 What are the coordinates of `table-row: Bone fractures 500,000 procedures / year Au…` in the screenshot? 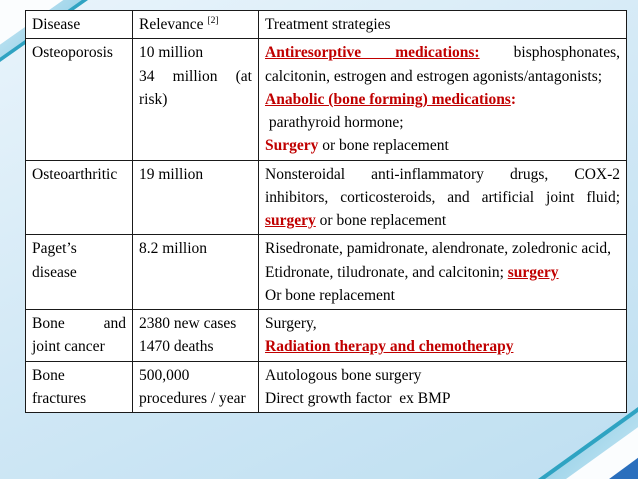 It's located at (326, 386).